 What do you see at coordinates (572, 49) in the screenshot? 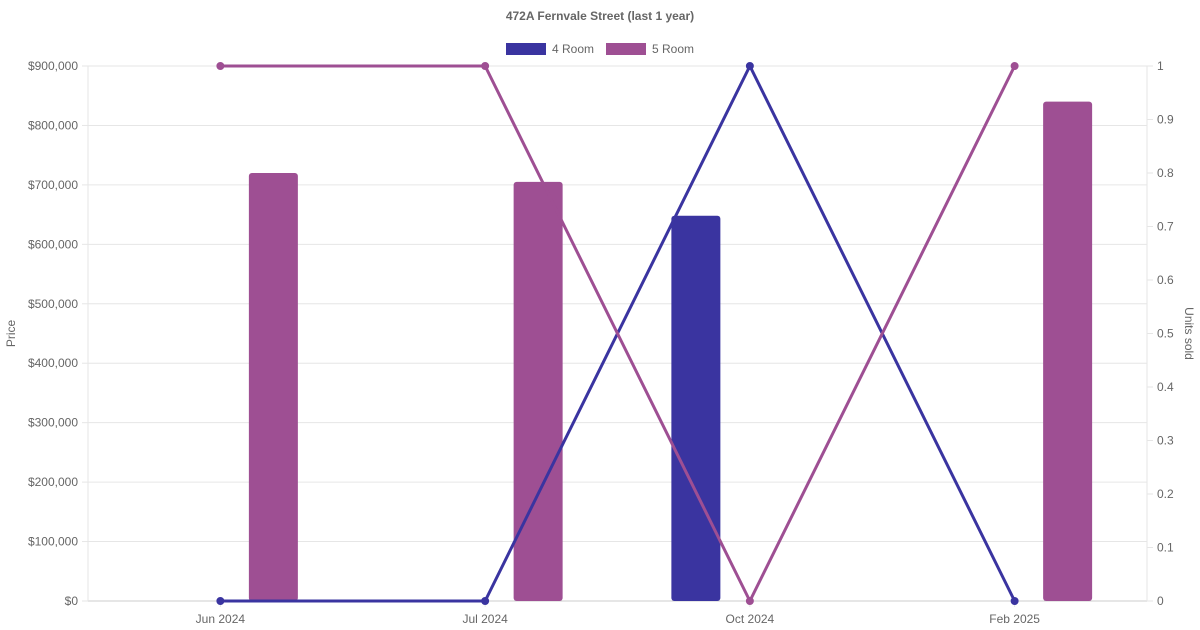
I see `legend-label-4-room: 4 Room` at bounding box center [572, 49].